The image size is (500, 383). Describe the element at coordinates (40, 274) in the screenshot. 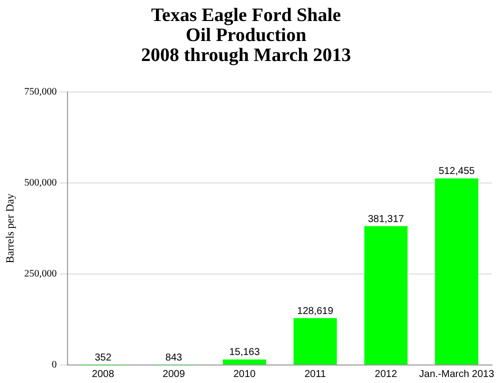

I see `y-tick-label: 250,000` at that location.